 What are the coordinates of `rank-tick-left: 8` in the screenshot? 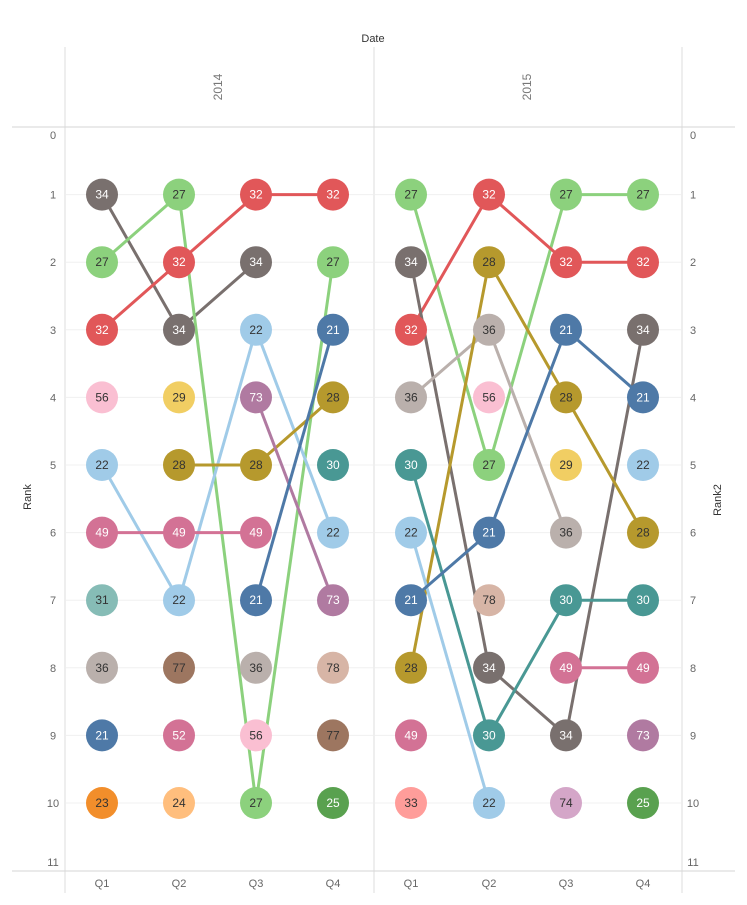 It's located at (53, 669).